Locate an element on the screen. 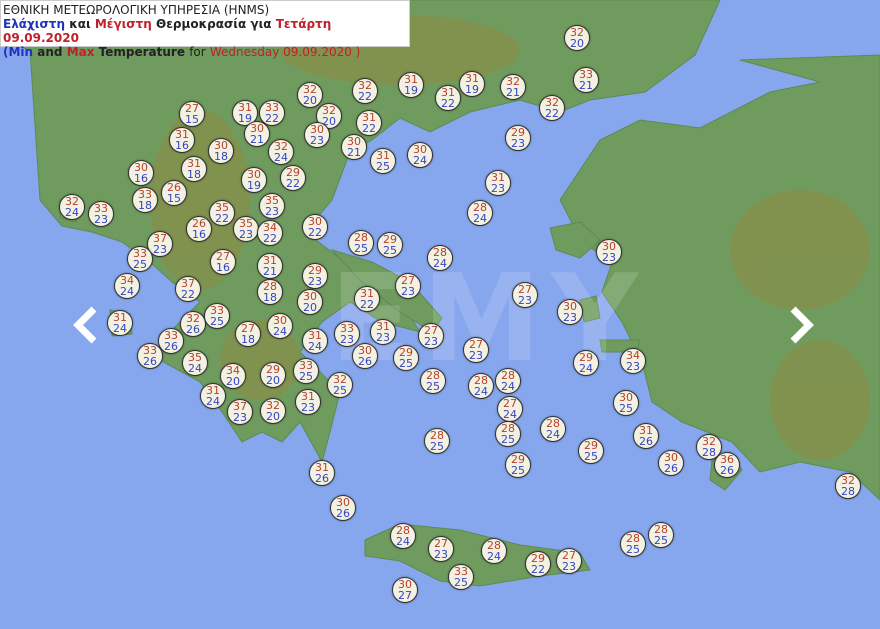 Image resolution: width=880 pixels, height=629 pixels. station-marker: 30 18 is located at coordinates (221, 151).